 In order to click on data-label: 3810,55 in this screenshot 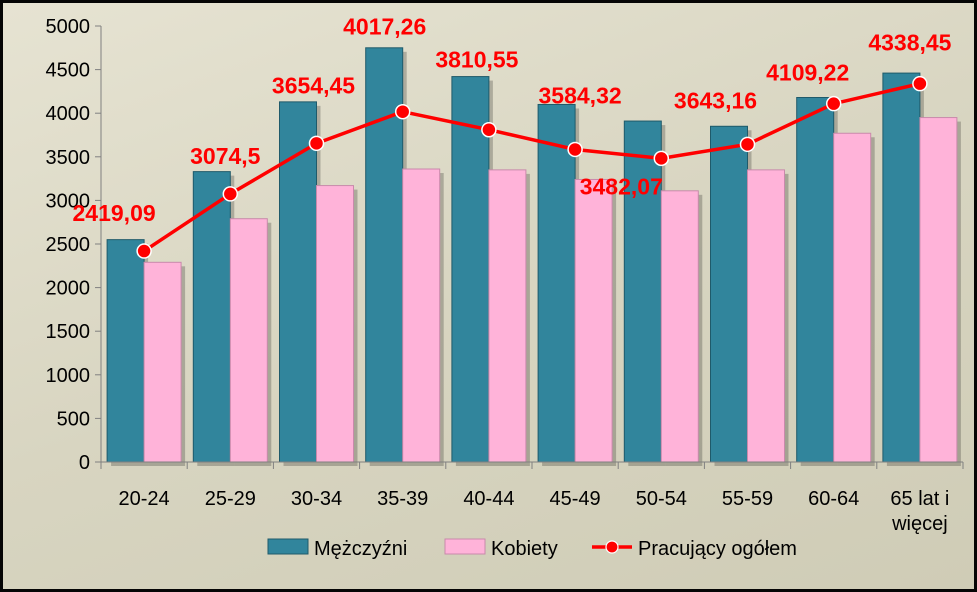, I will do `click(476, 60)`.